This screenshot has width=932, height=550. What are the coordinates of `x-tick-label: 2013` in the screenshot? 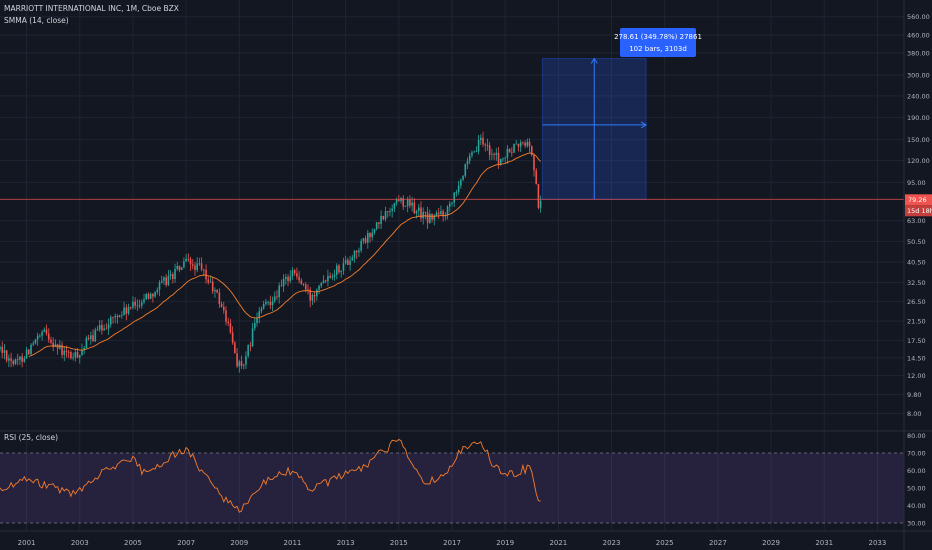 It's located at (346, 543).